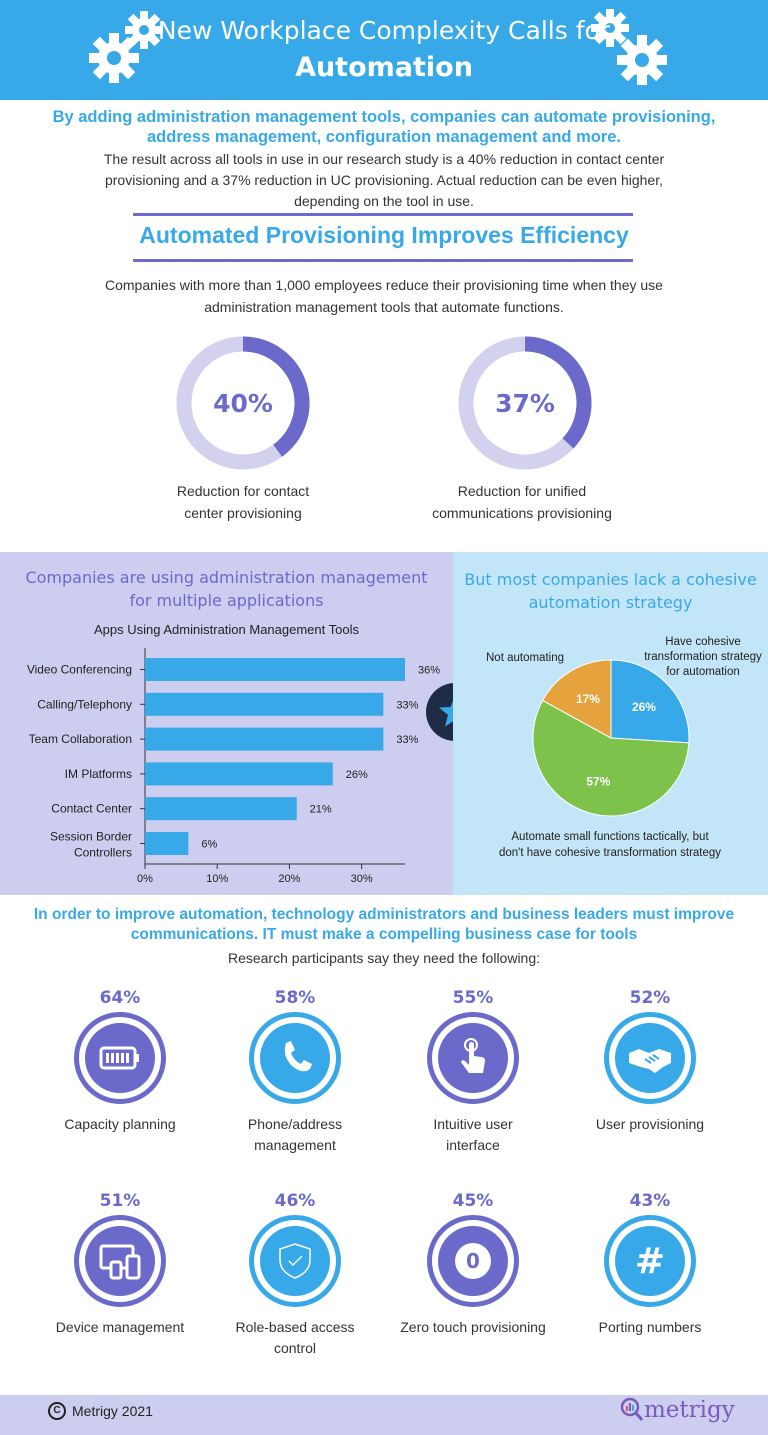  I want to click on donut-caption-line2: communications provisioning, so click(522, 513).